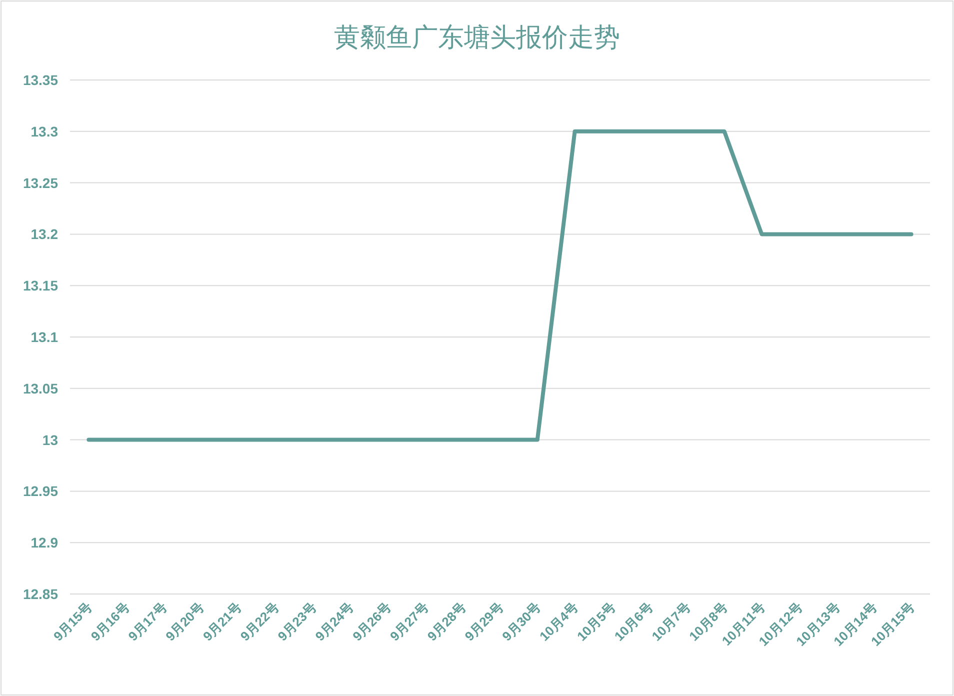 This screenshot has width=954, height=696. I want to click on y-tick-label: 13.05, so click(40, 388).